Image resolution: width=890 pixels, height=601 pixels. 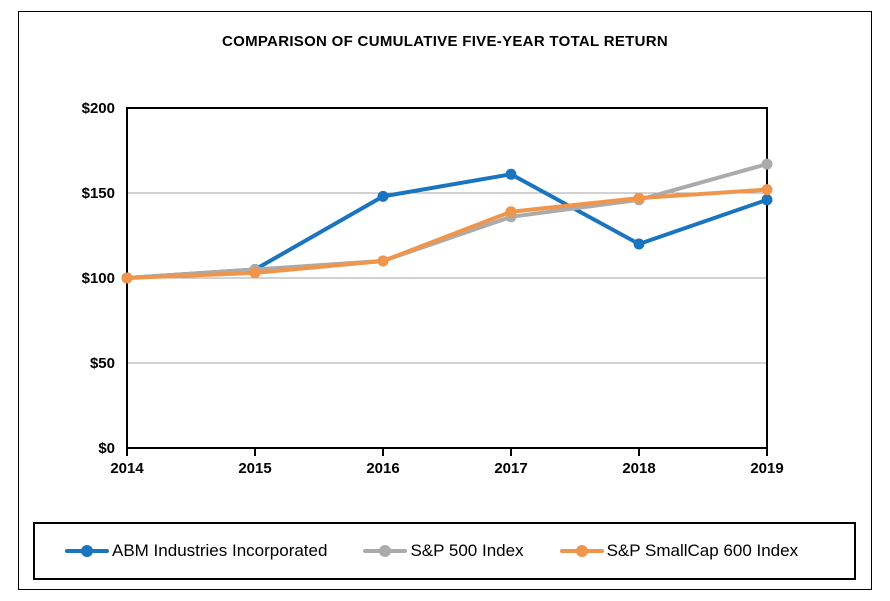 What do you see at coordinates (638, 468) in the screenshot?
I see `x-tick-label: 2018` at bounding box center [638, 468].